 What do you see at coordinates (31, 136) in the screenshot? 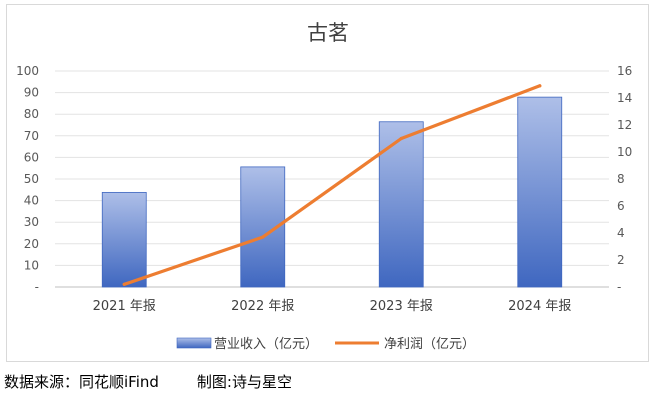
I see `left-axis-tick-label: 70` at bounding box center [31, 136].